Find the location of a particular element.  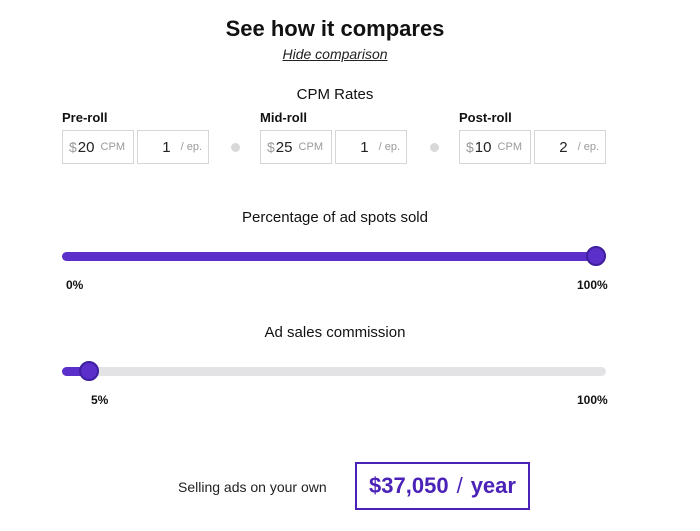

mid-roll-count-input: 1 / ep. is located at coordinates (371, 147).